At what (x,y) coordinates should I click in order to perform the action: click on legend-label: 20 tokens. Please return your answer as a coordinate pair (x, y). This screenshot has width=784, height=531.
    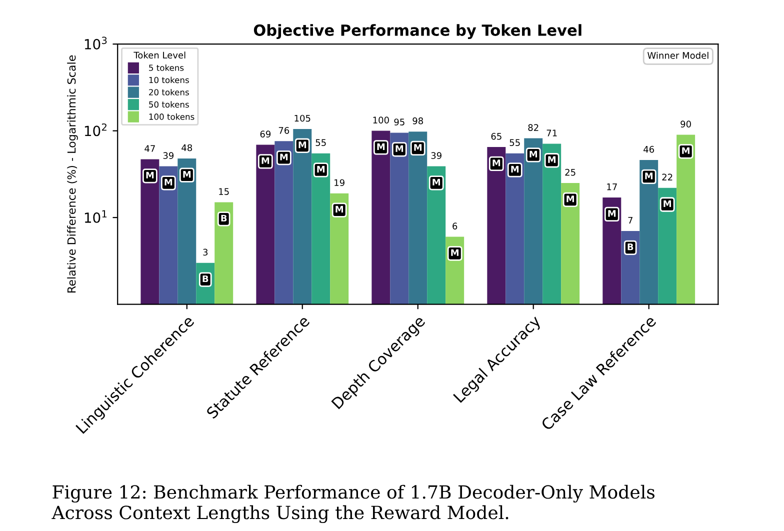
    Looking at the image, I should click on (169, 92).